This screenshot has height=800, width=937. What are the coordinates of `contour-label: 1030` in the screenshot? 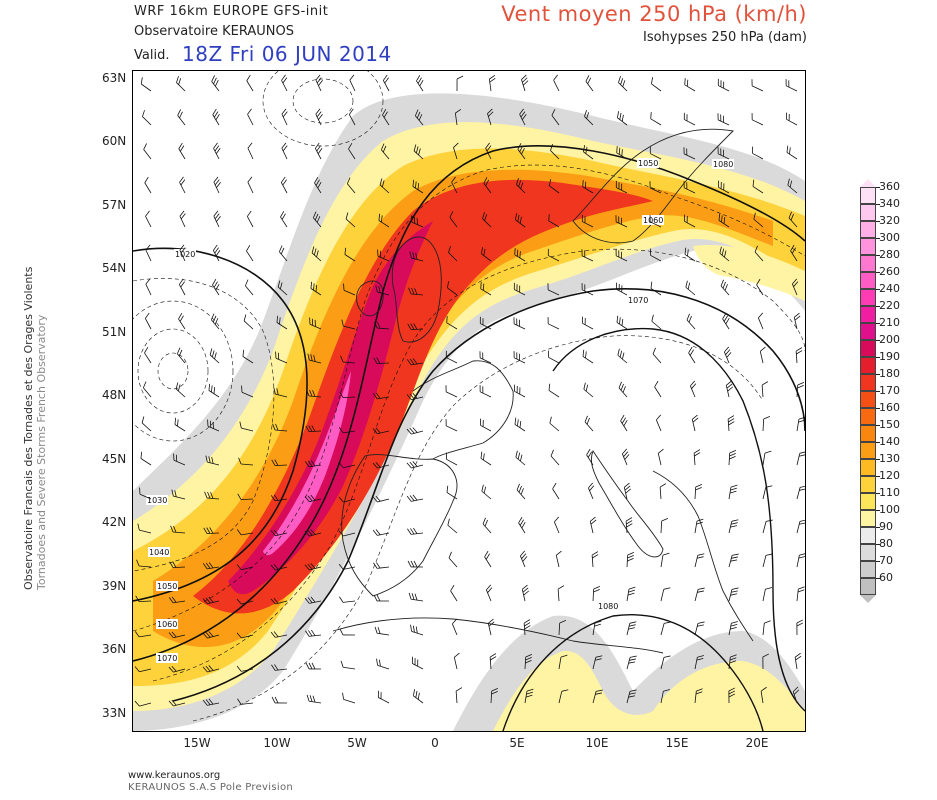 It's located at (157, 500).